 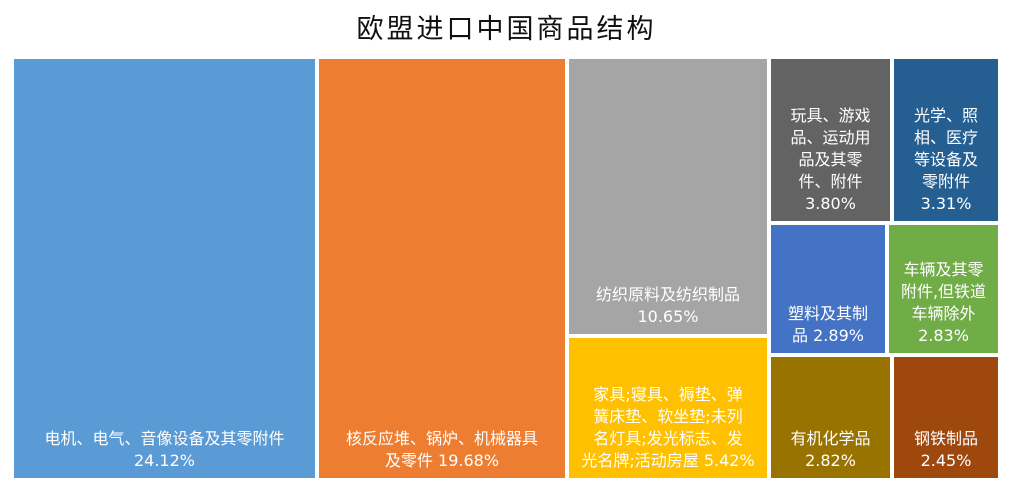 What do you see at coordinates (441, 438) in the screenshot?
I see `tile-name-line: 核反应堆、锅炉、机械器具` at bounding box center [441, 438].